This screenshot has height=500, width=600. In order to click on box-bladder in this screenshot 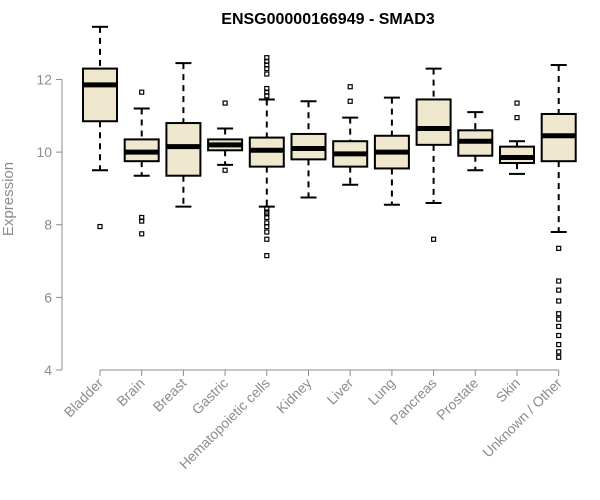, I will do `click(100, 127)`.